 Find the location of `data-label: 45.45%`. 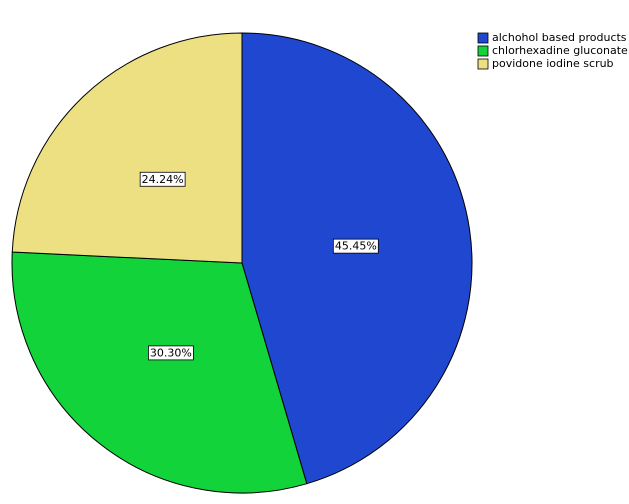

data-label: 45.45% is located at coordinates (356, 246).